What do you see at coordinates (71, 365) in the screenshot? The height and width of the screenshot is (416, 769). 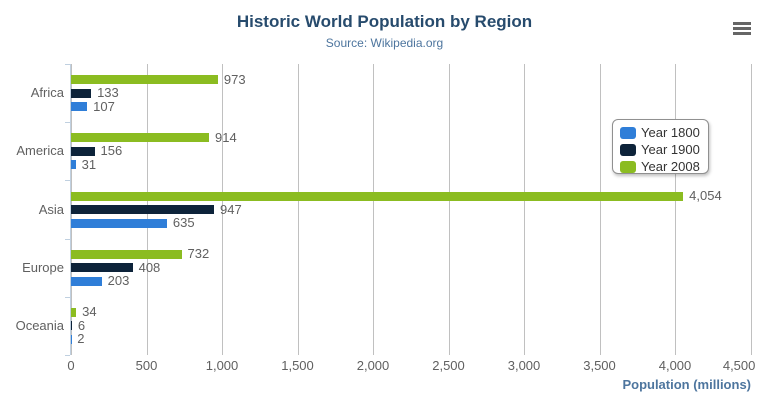 I see `x-axis-label: 0` at bounding box center [71, 365].